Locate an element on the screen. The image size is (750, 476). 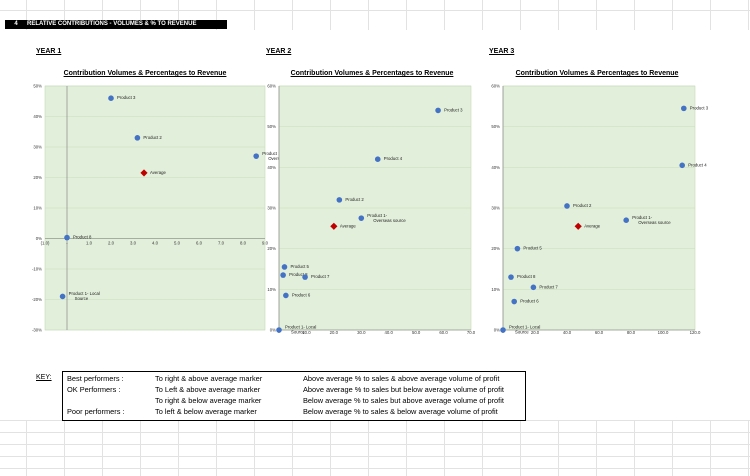
key-category: Best performers : is located at coordinates (95, 378).